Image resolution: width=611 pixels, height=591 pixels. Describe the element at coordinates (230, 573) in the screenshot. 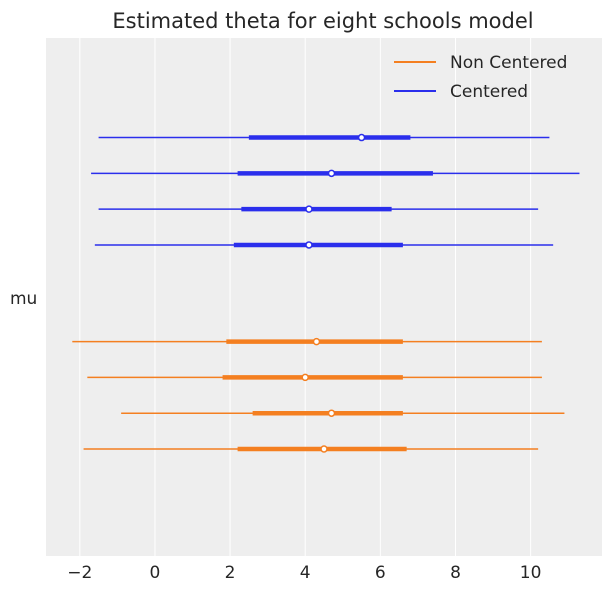

I see `x-tick-label: 2` at that location.